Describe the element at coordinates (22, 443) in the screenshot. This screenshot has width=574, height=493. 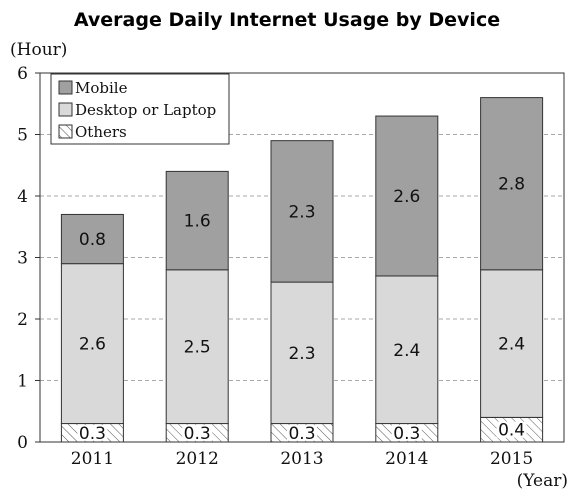
I see `y-tick-label-0: 0` at that location.